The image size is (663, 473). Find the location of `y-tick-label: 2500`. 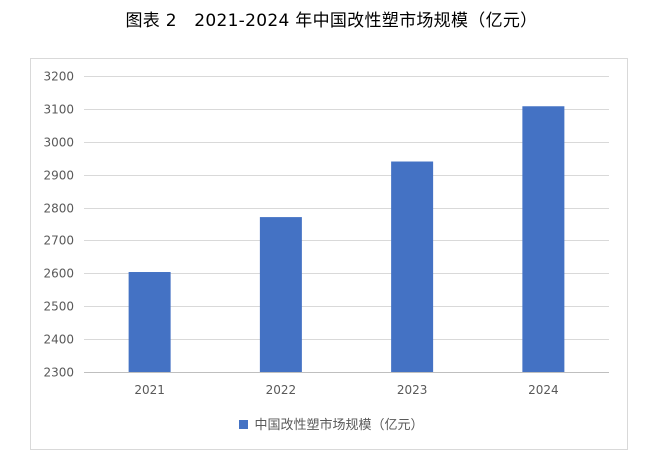

y-tick-label: 2500 is located at coordinates (58, 307).